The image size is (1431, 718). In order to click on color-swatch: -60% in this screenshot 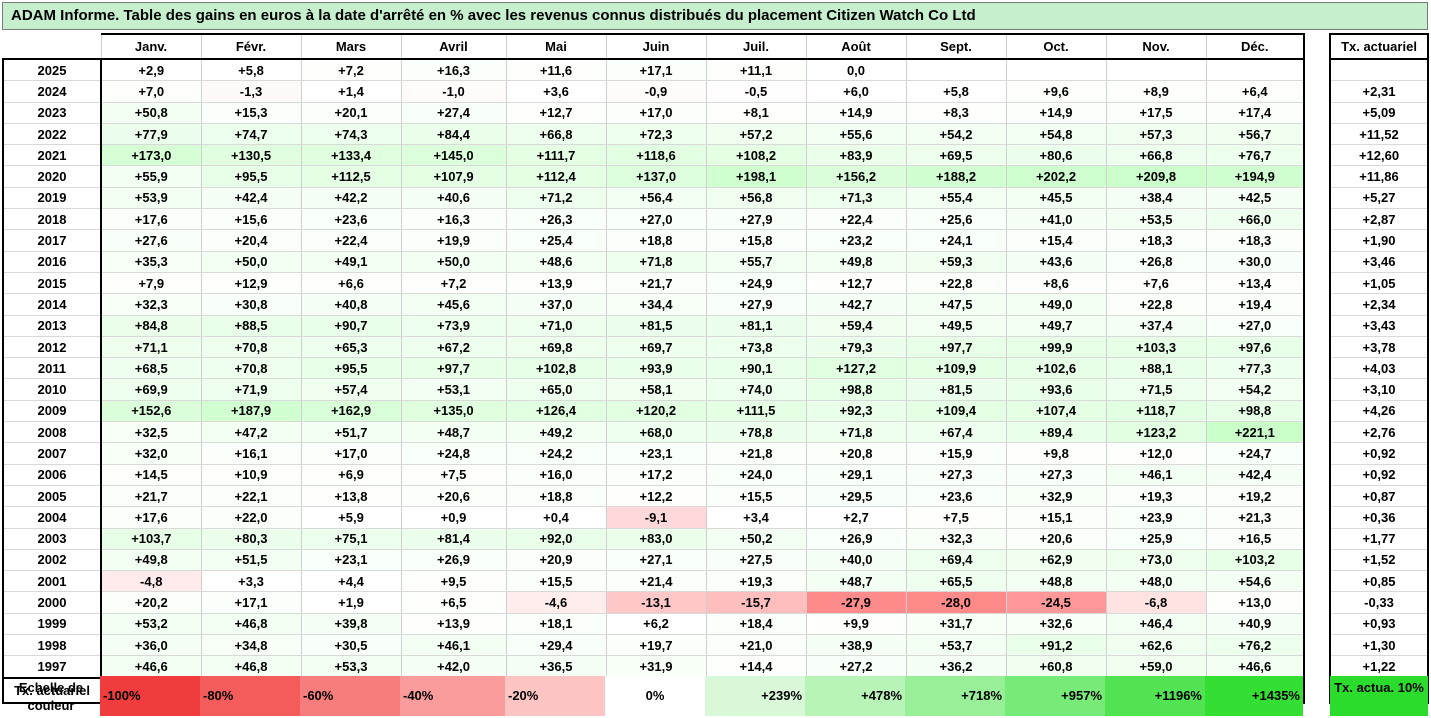, I will do `click(350, 696)`.